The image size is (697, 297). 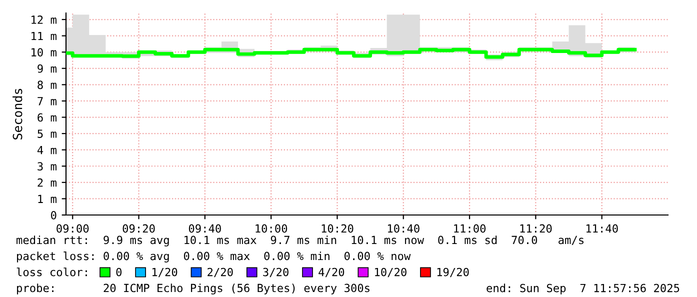 What do you see at coordinates (470, 228) in the screenshot?
I see `x-tick-label: 11:00` at bounding box center [470, 228].